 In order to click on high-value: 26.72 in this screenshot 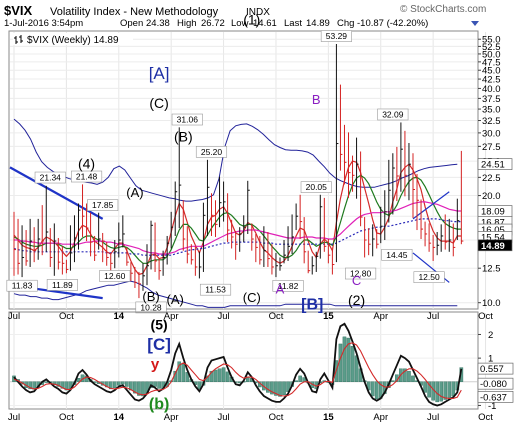, I will do `click(213, 23)`.